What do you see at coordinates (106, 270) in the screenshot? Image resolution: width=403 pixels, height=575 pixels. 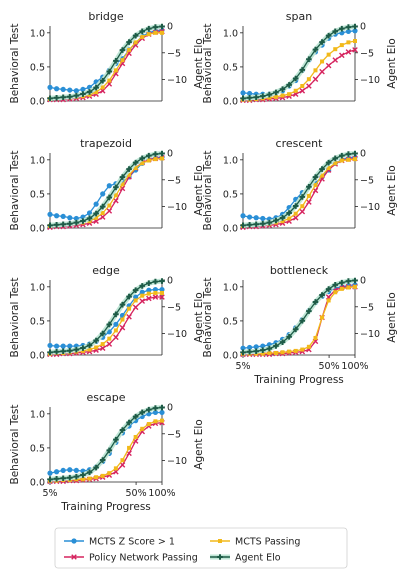 I see `panel-title: edge` at bounding box center [106, 270].